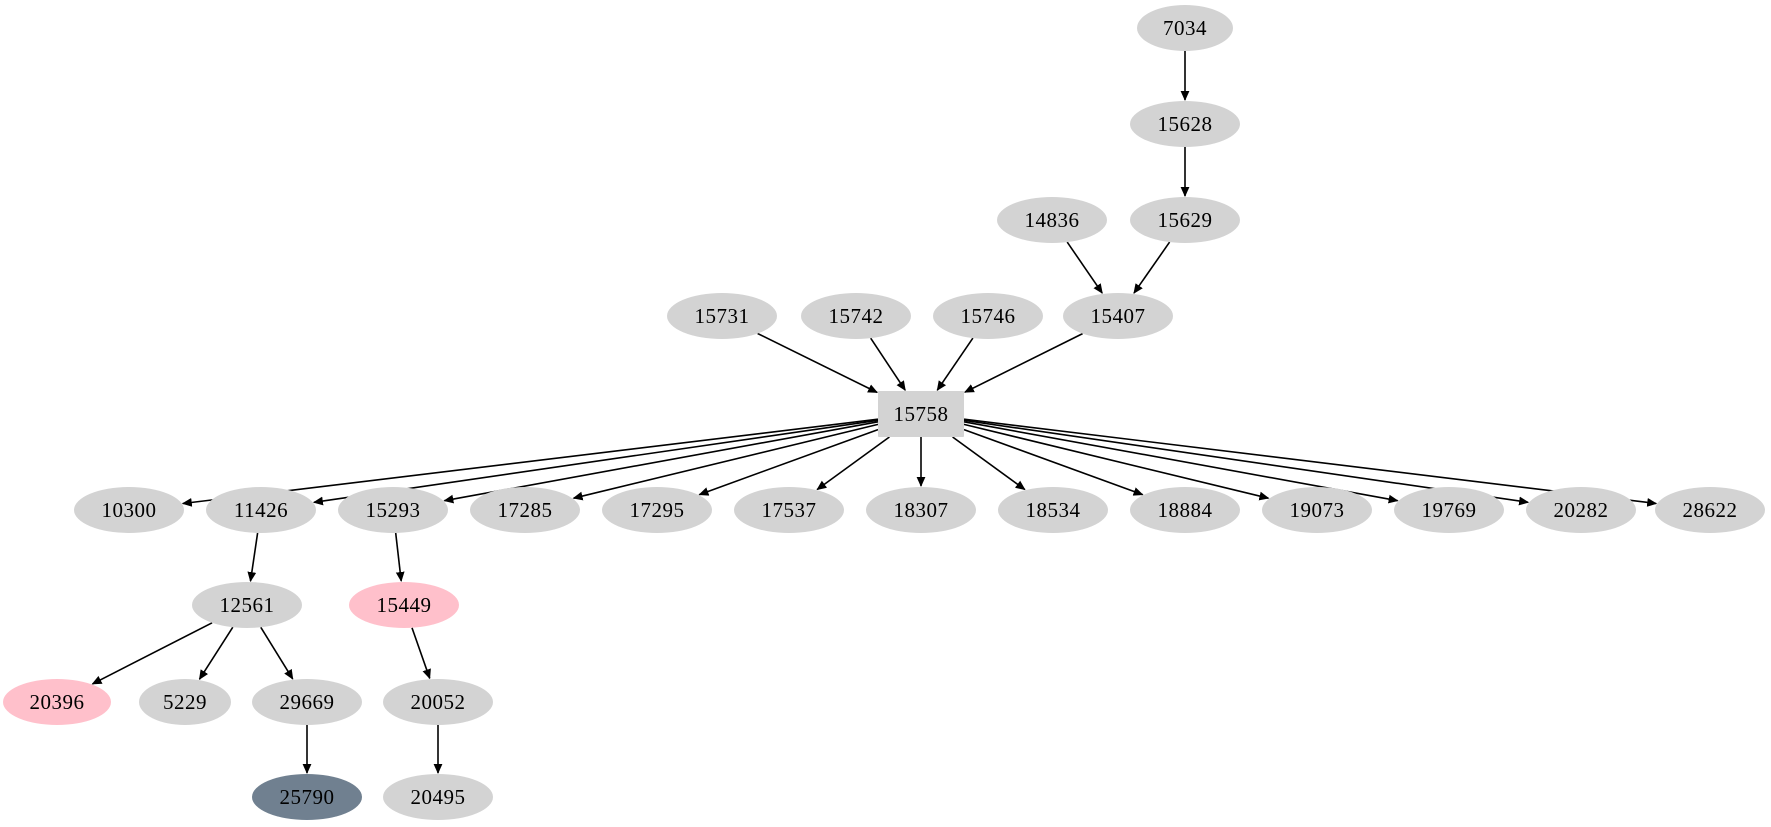 The width and height of the screenshot is (1771, 827). I want to click on graph-node-15449: 15449, so click(404, 605).